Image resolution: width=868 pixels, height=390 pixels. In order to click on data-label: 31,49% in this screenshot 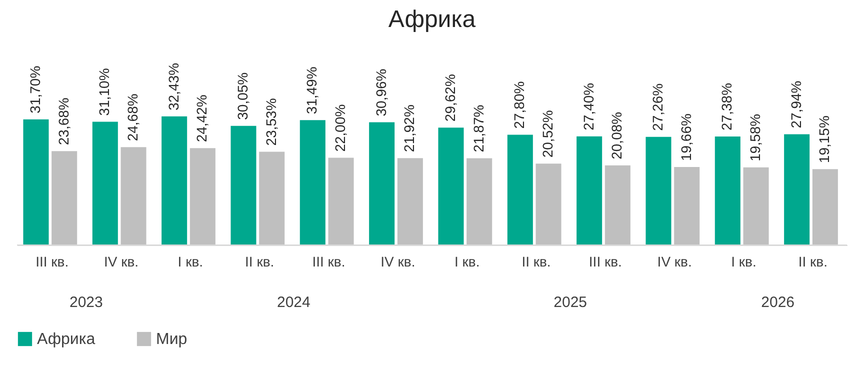, I will do `click(312, 90)`.